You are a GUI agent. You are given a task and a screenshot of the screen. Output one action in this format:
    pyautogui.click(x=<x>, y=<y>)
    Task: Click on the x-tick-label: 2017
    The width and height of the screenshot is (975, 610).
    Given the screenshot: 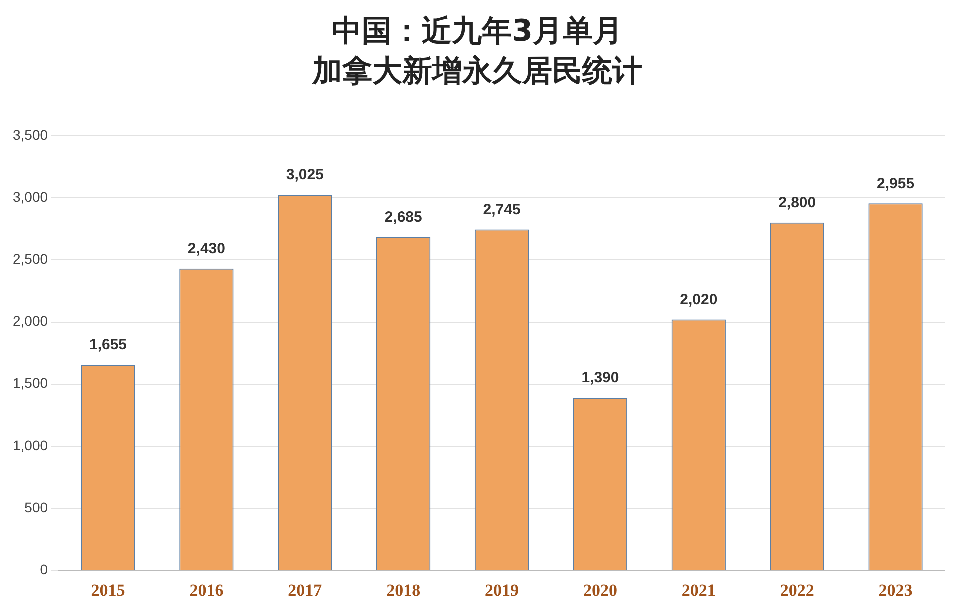 What is the action you would take?
    pyautogui.click(x=305, y=590)
    